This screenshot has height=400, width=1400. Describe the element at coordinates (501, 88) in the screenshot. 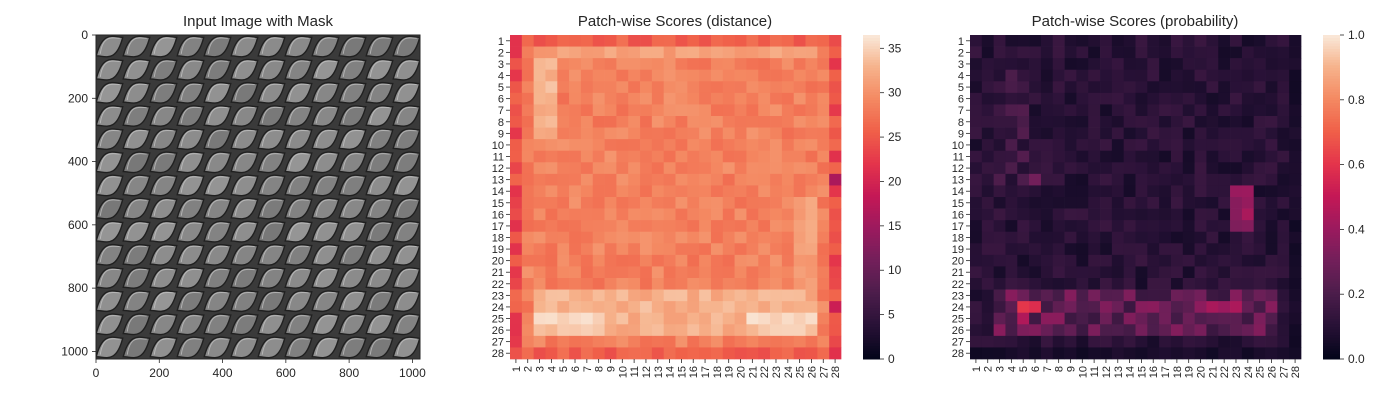

I see `ytick-label: 5` at that location.